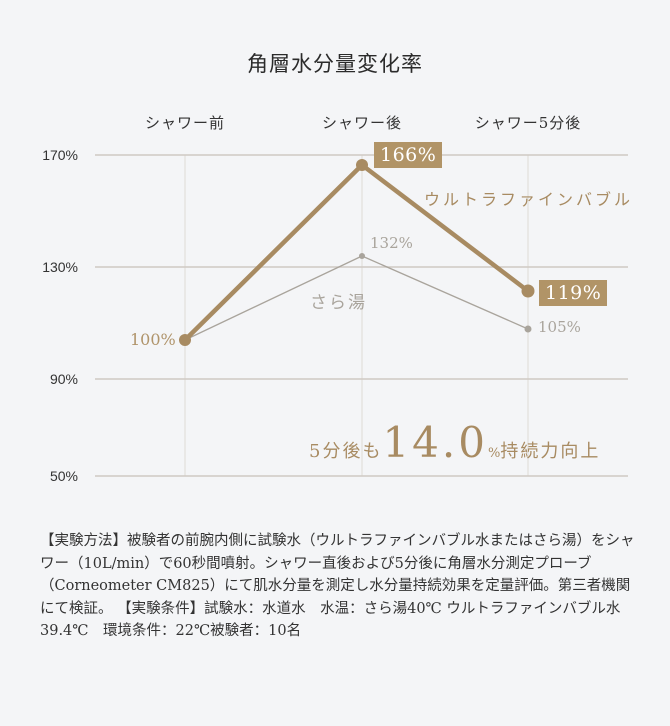 This screenshot has height=726, width=670. What do you see at coordinates (408, 155) in the screenshot?
I see `ub-peak-badge: 166%` at bounding box center [408, 155].